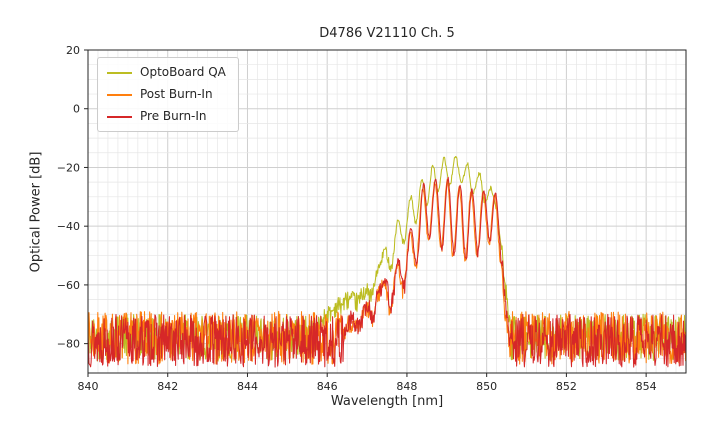 This screenshot has height=432, width=720. Describe the element at coordinates (566, 386) in the screenshot. I see `svg-text: 852` at that location.